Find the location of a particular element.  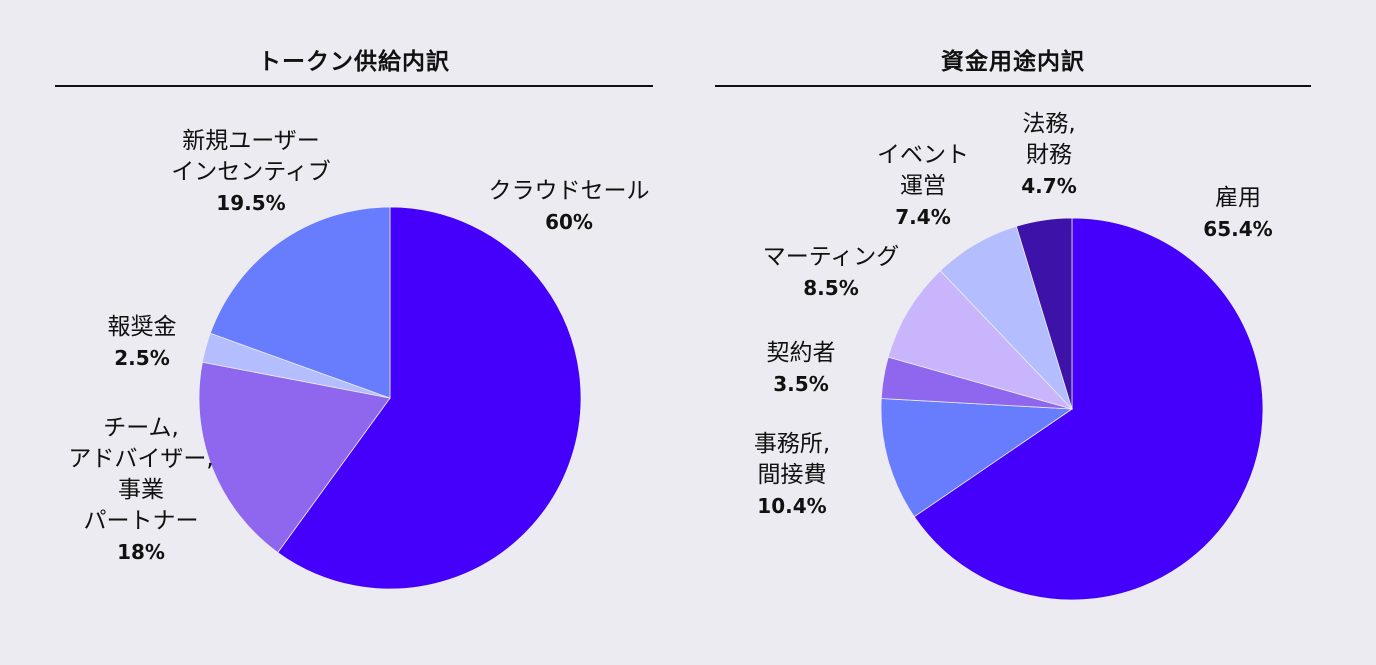

slice-label-text: クラウドセール is located at coordinates (569, 191).